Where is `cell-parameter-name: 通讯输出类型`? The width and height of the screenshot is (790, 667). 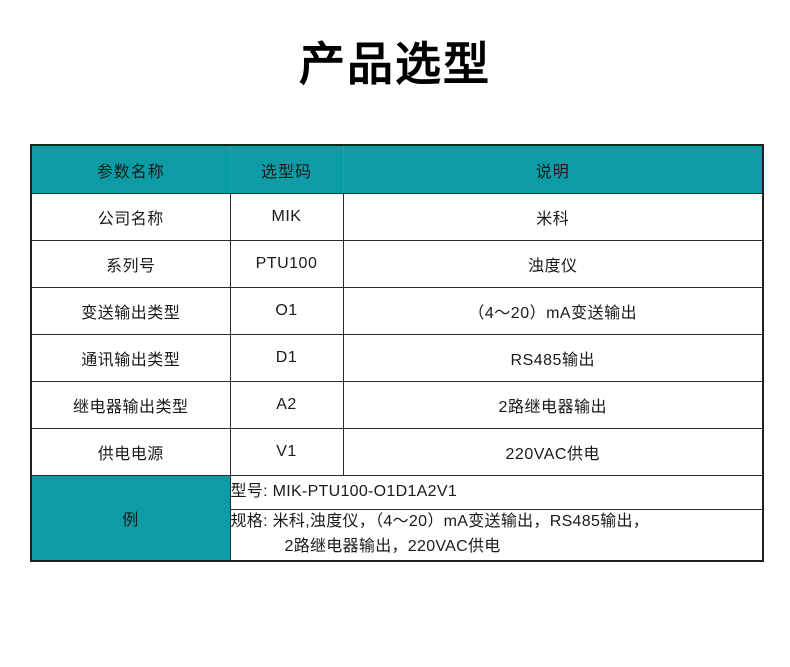
cell-parameter-name: 通讯输出类型 is located at coordinates (130, 358).